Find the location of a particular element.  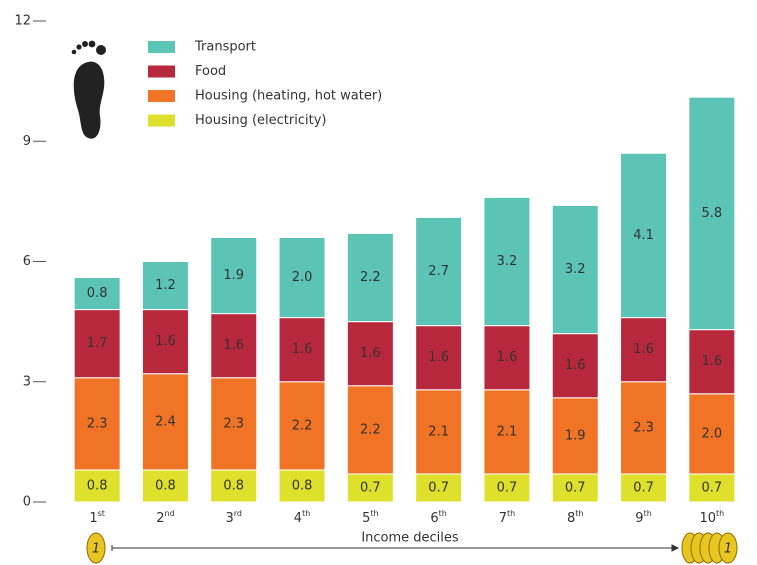

x-tick-label: 9th is located at coordinates (643, 517).